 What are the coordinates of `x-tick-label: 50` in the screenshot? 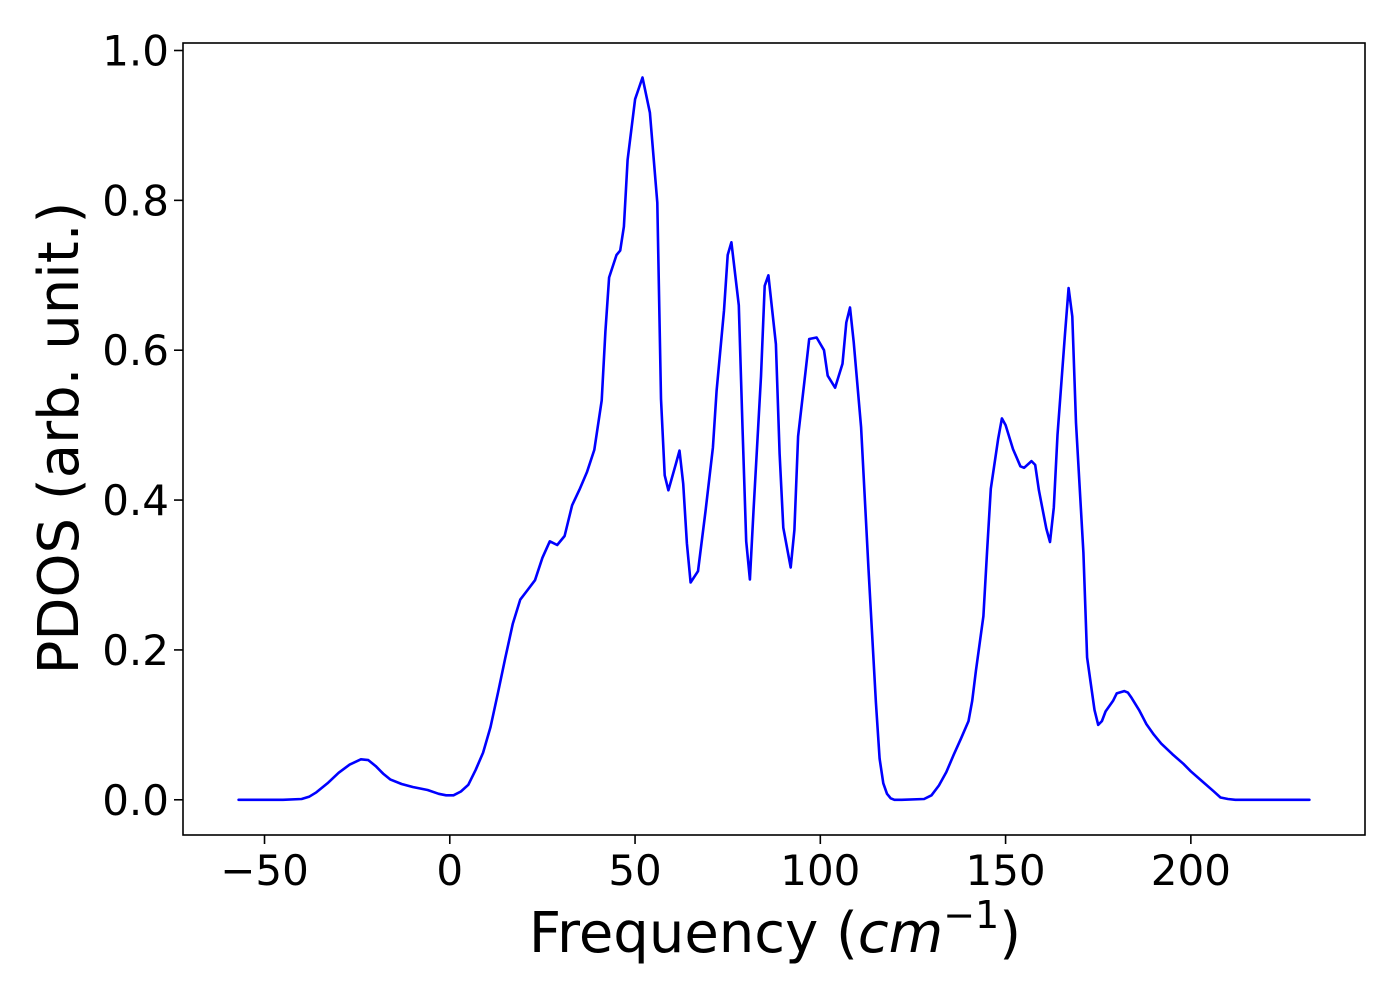 It's located at (634, 870).